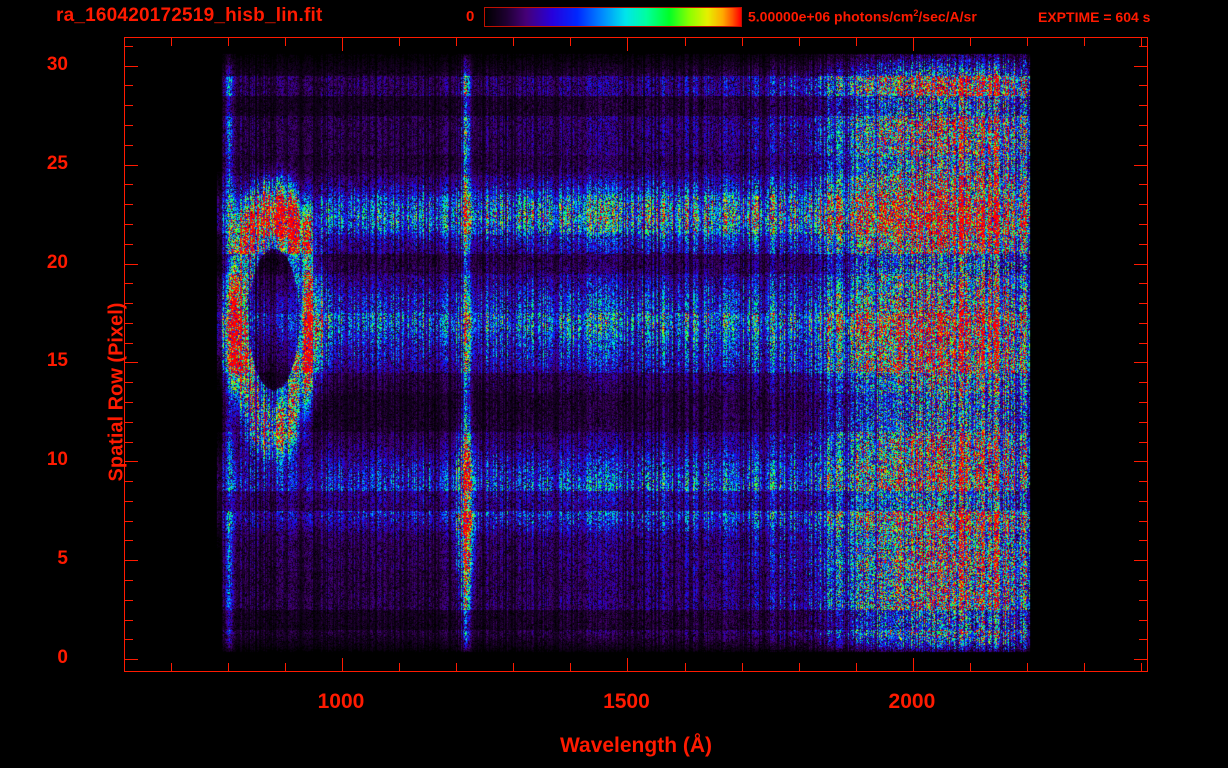  What do you see at coordinates (62, 559) in the screenshot?
I see `y-tick-label: 5` at bounding box center [62, 559].